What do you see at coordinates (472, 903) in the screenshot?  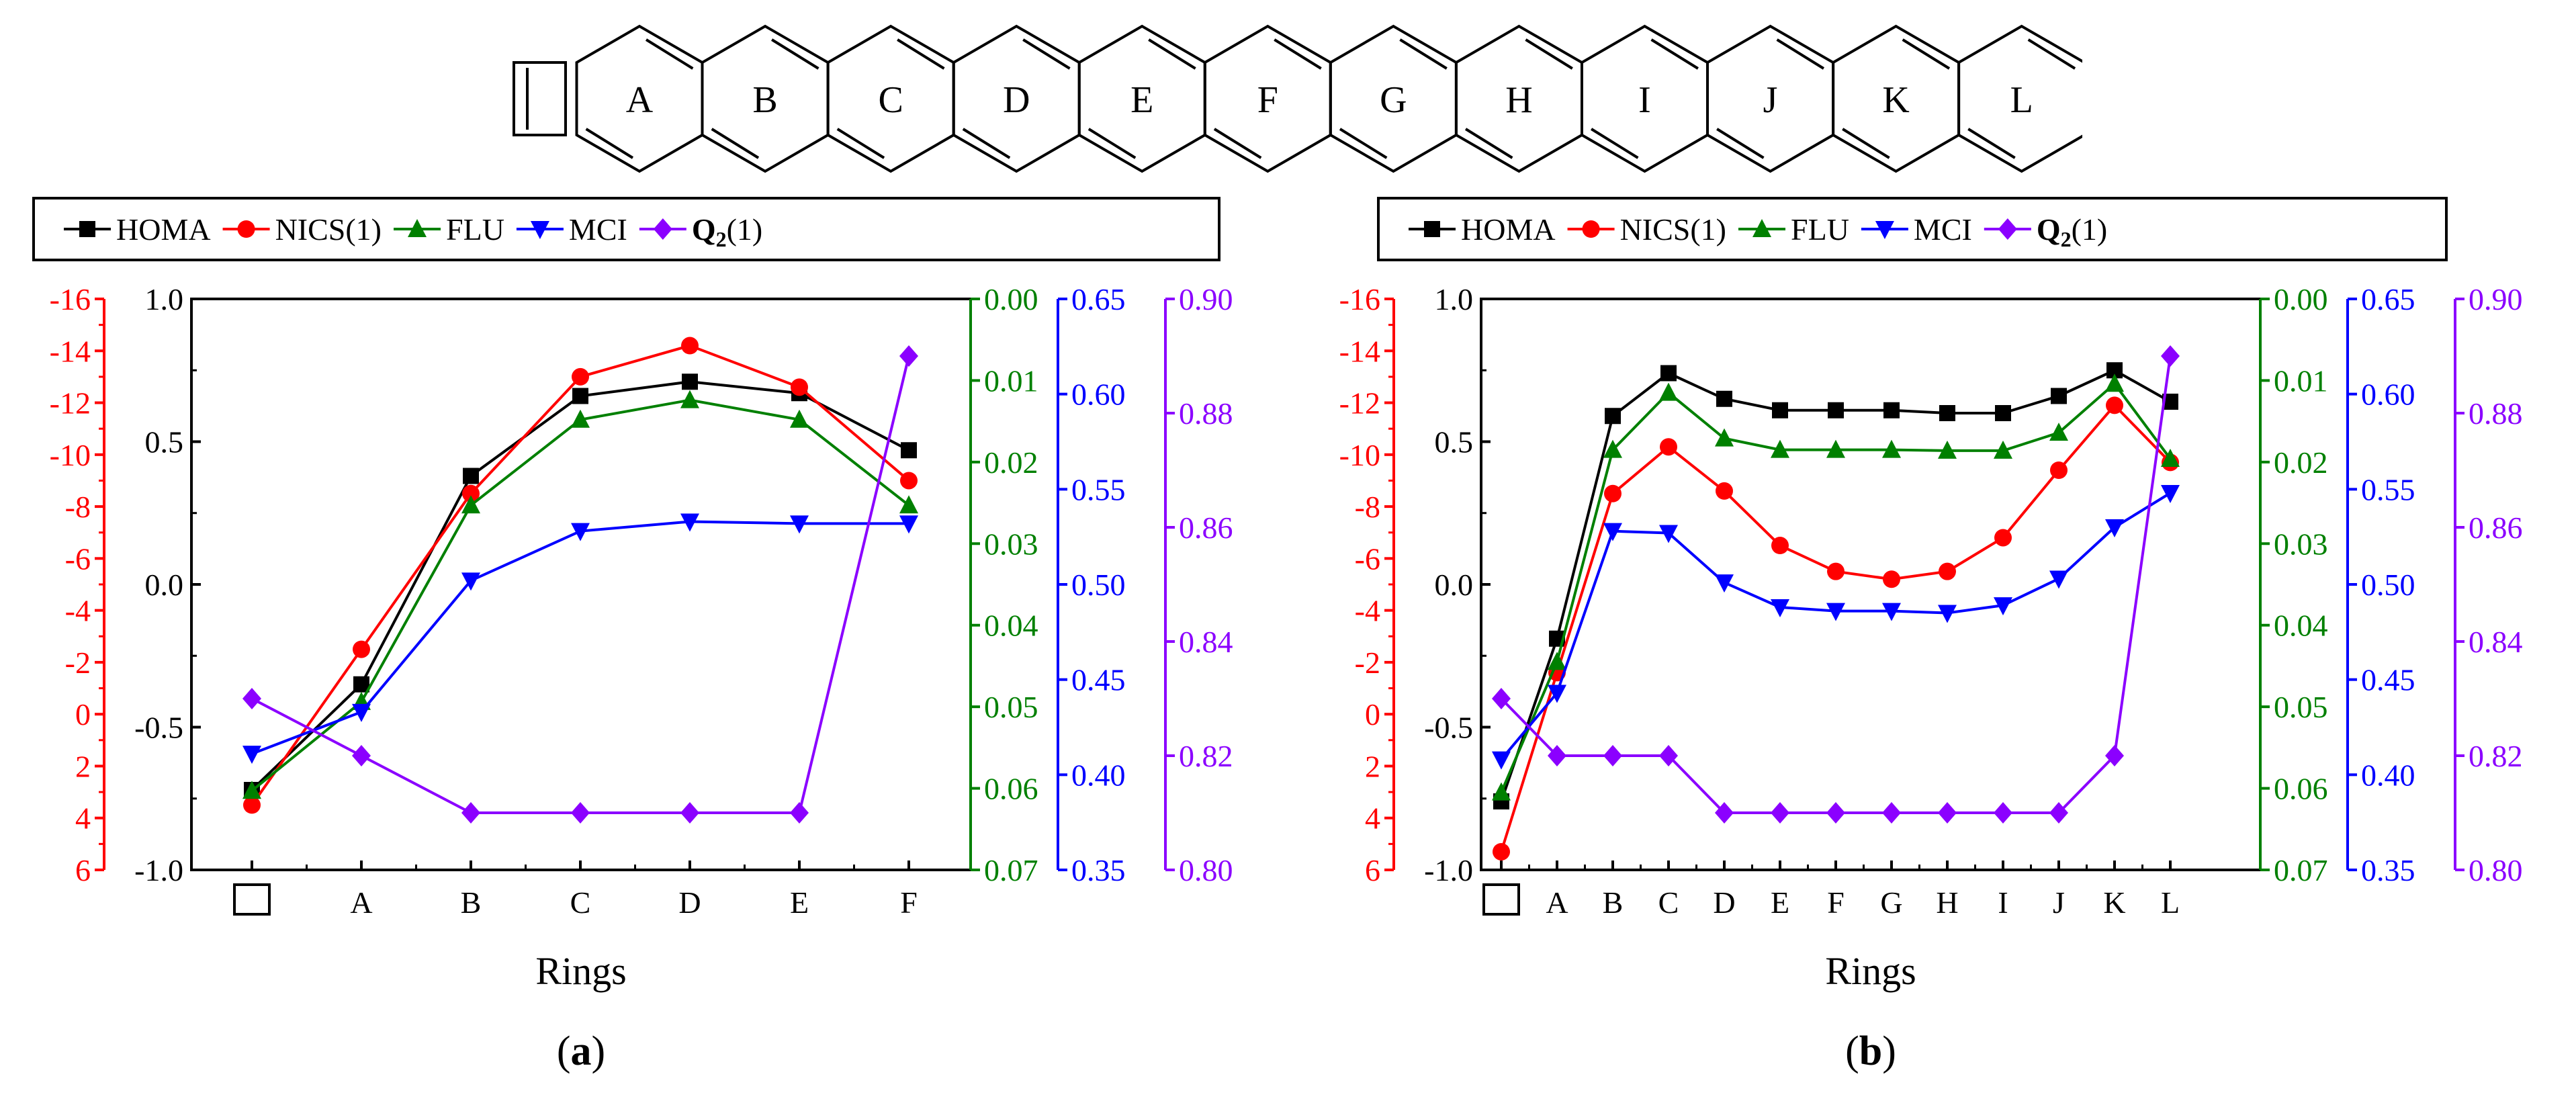 I see `x-tick-label: B` at bounding box center [472, 903].